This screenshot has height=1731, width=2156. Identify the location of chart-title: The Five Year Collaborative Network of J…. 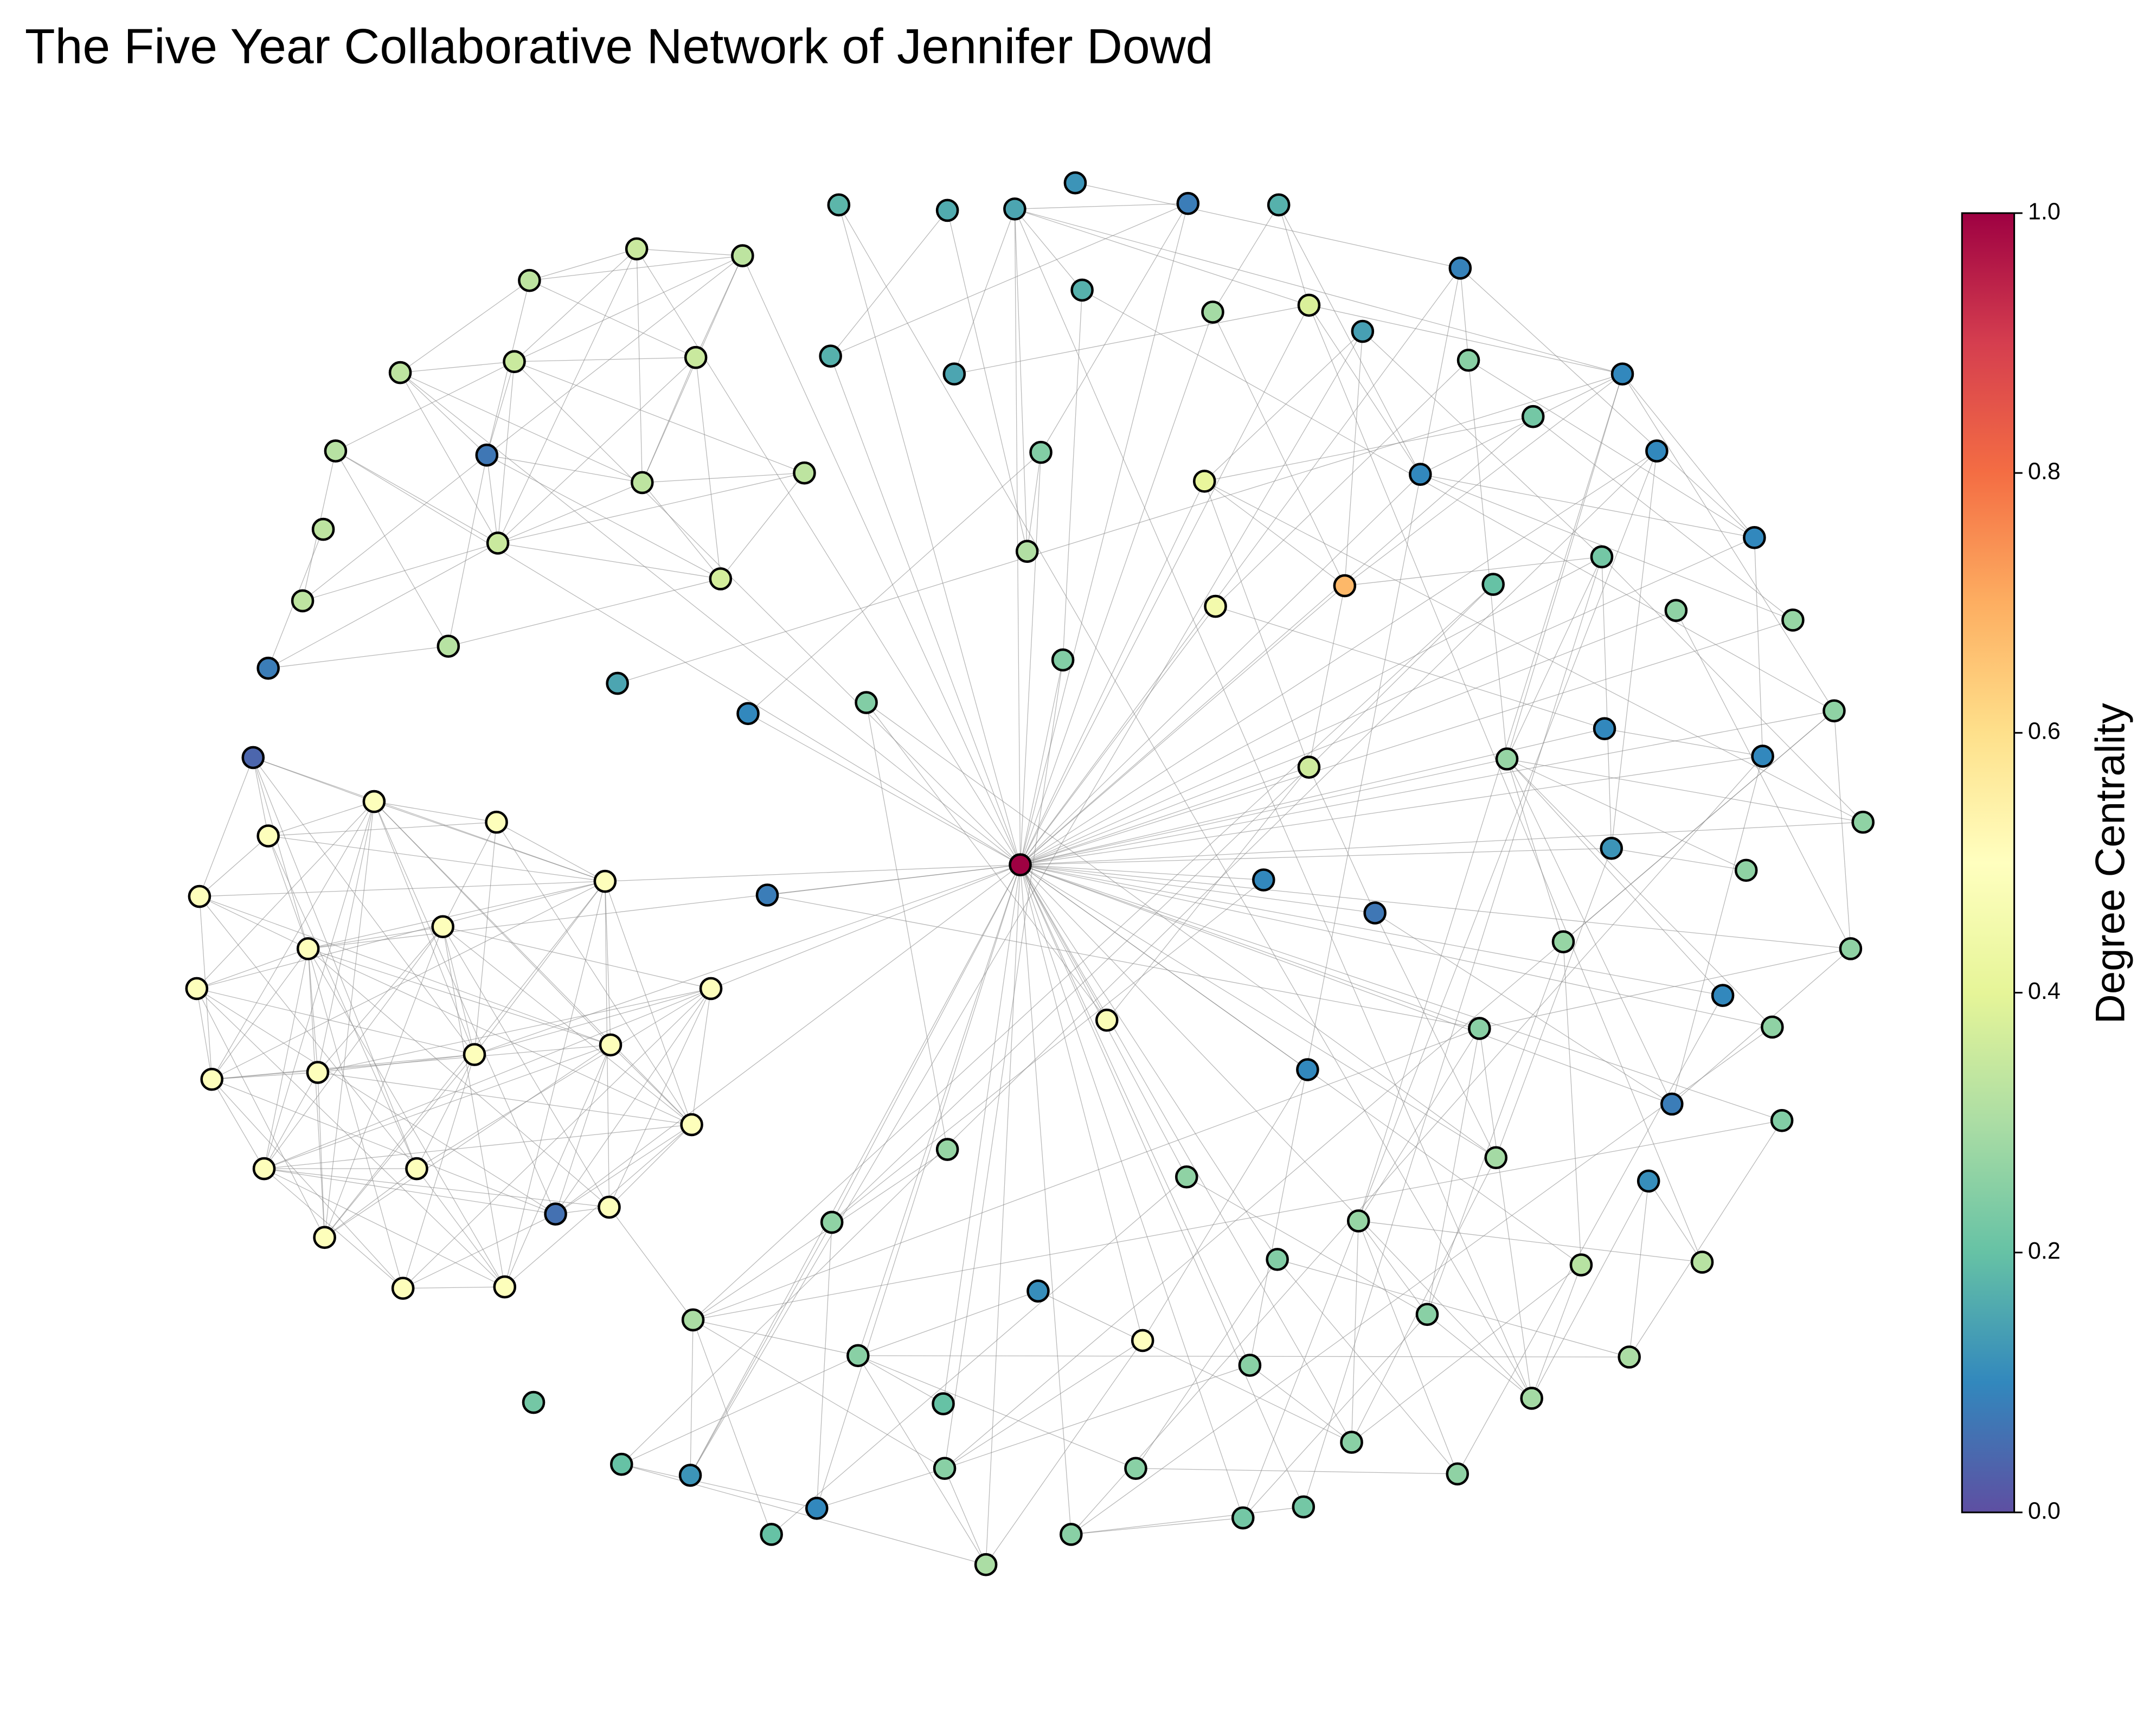
(619, 46).